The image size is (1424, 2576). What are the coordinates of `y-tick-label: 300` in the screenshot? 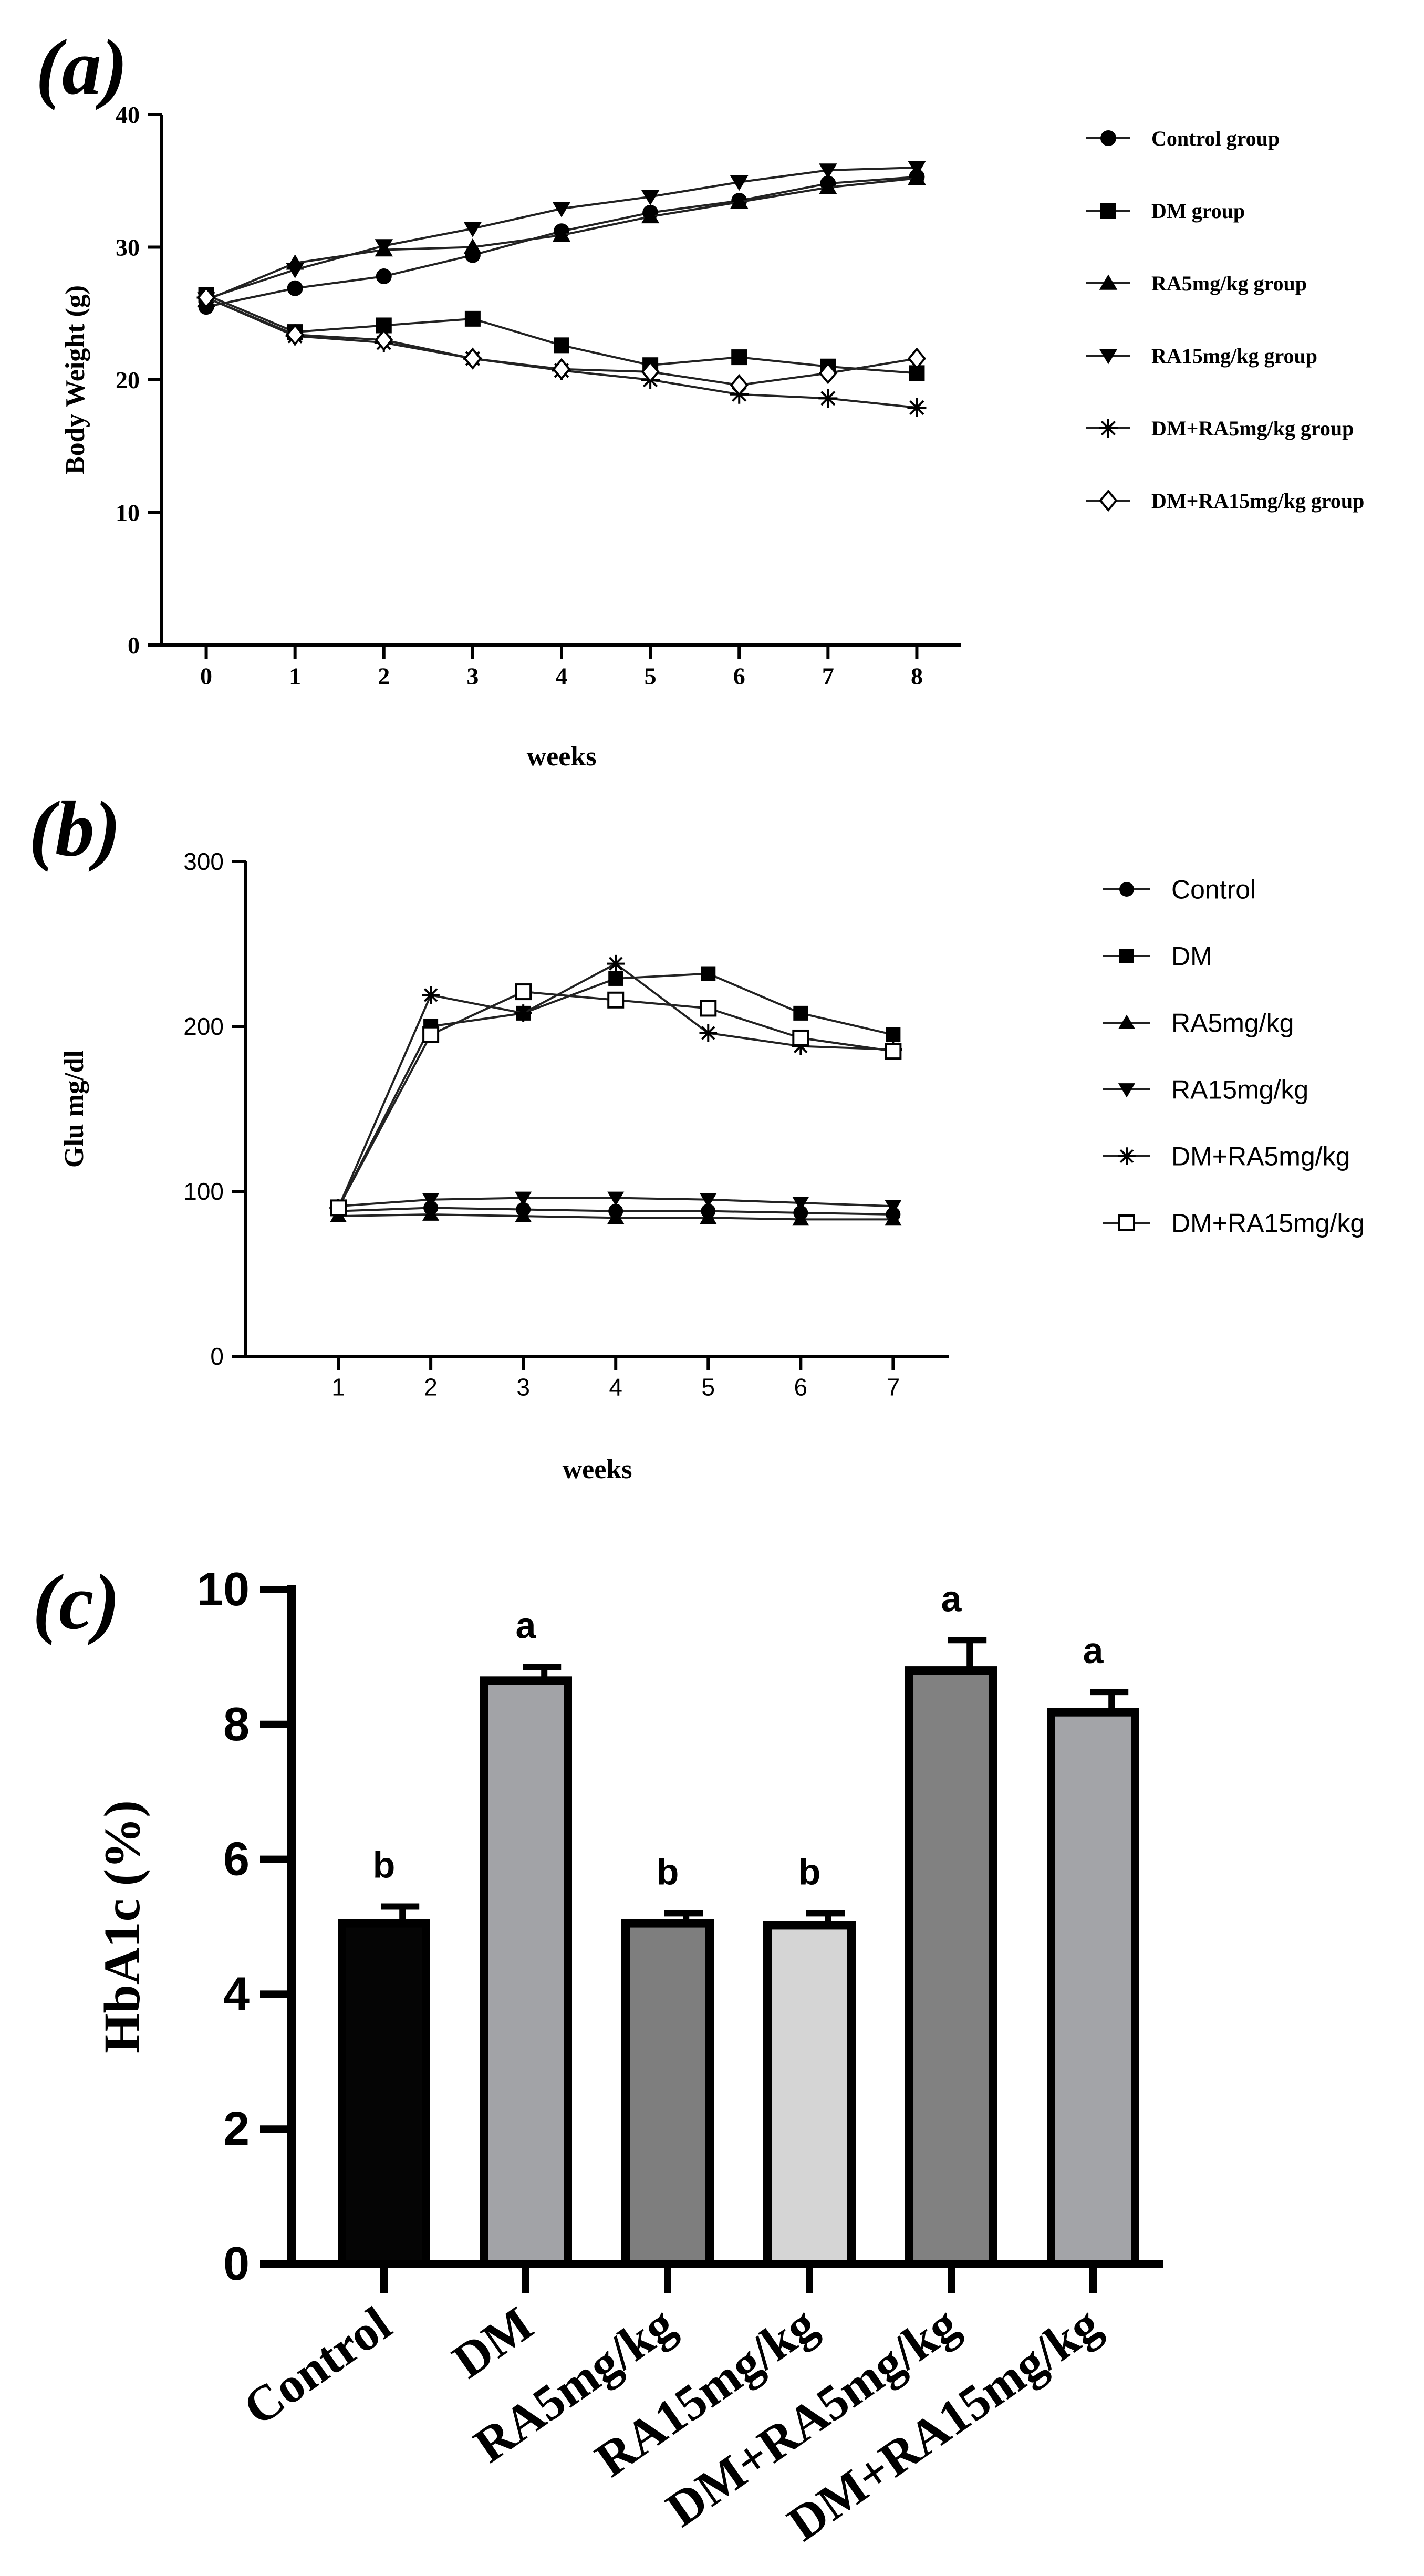 It's located at (203, 861).